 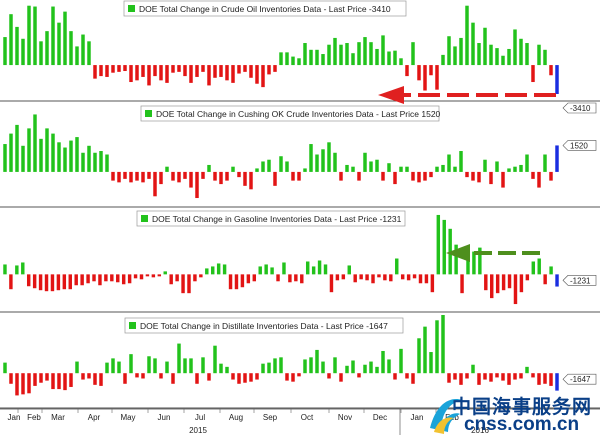 What do you see at coordinates (198, 430) in the screenshot?
I see `x-tick-label-year: 2015` at bounding box center [198, 430].